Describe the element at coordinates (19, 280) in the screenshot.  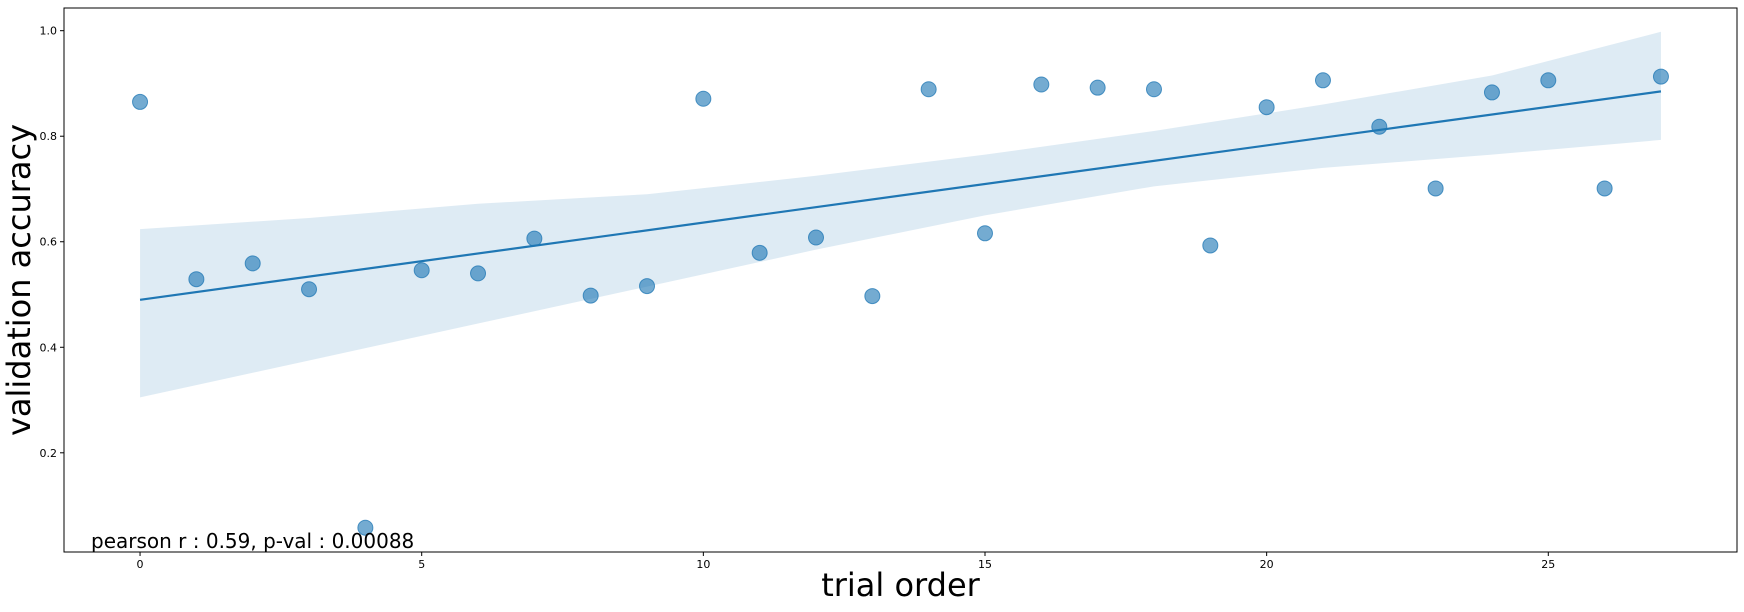
I see `y-axis-label: validation accuracy` at that location.